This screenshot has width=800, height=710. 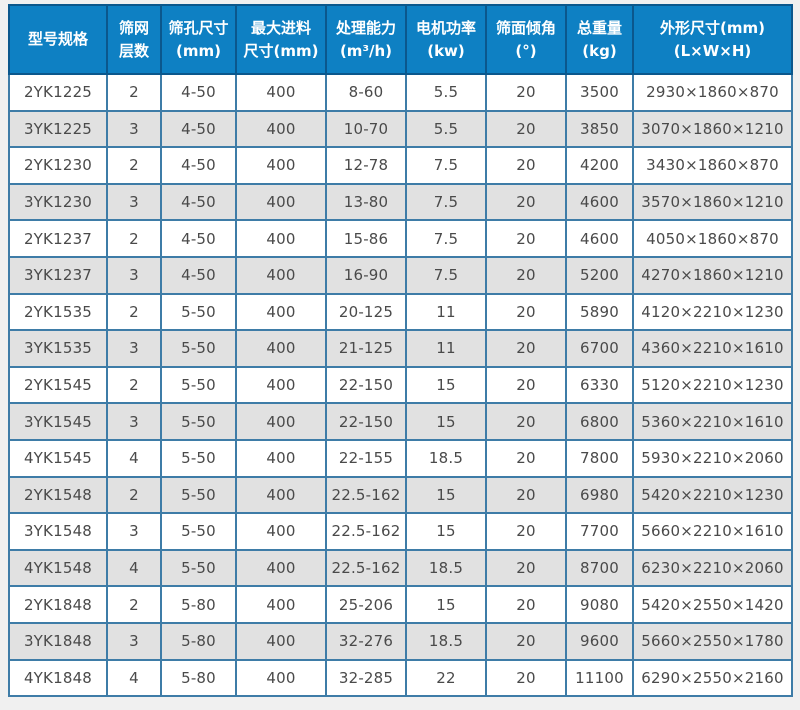 What do you see at coordinates (198, 39) in the screenshot?
I see `header-mesh-size: 筛孔尺寸 (mm)` at bounding box center [198, 39].